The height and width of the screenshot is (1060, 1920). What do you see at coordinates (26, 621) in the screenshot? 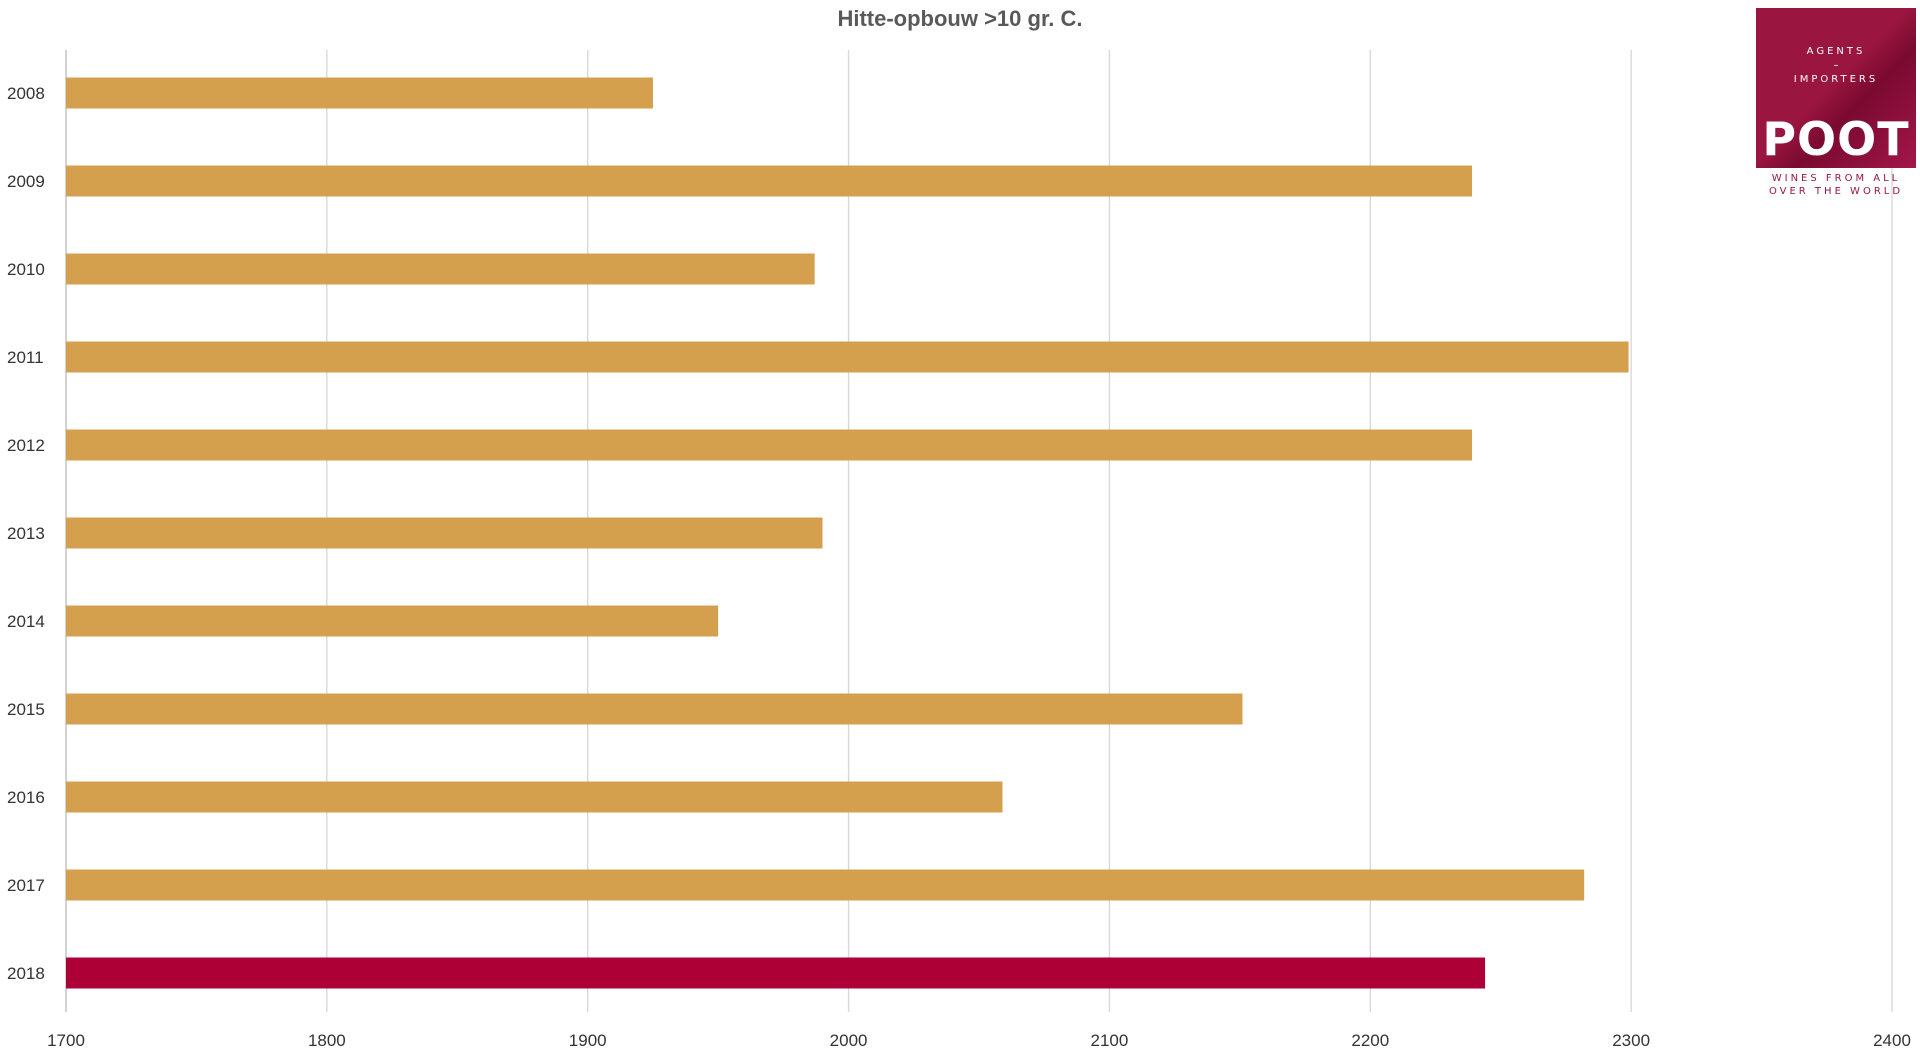
I see `y-tick-label: 2014` at bounding box center [26, 621].